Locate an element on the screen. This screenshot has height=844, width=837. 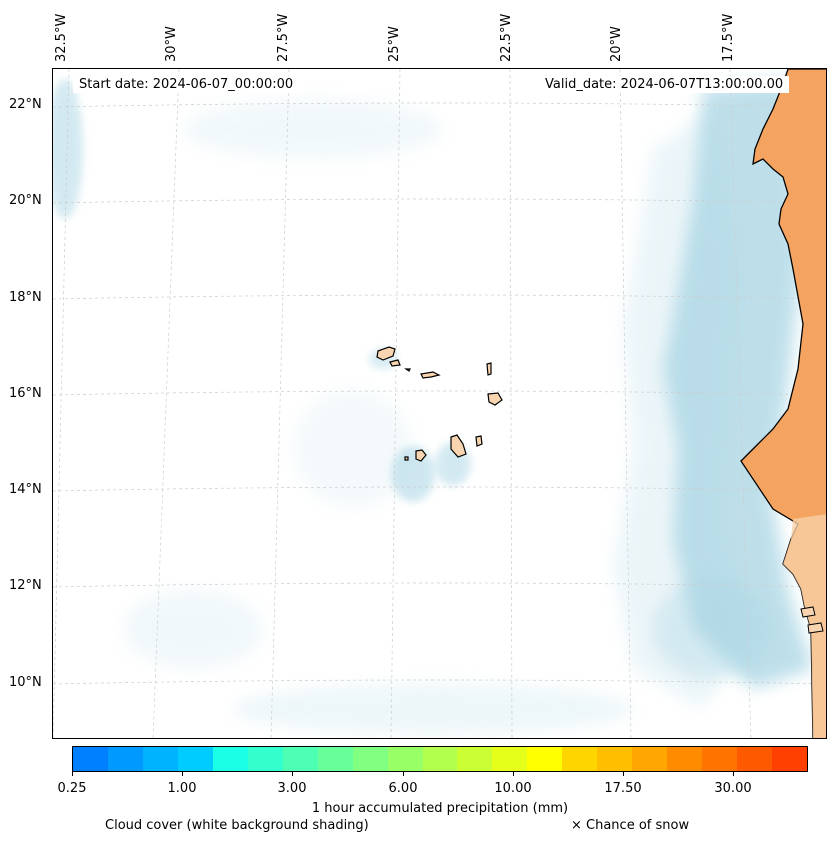
lon-label-17-5w: 17.5°W is located at coordinates (728, 37).